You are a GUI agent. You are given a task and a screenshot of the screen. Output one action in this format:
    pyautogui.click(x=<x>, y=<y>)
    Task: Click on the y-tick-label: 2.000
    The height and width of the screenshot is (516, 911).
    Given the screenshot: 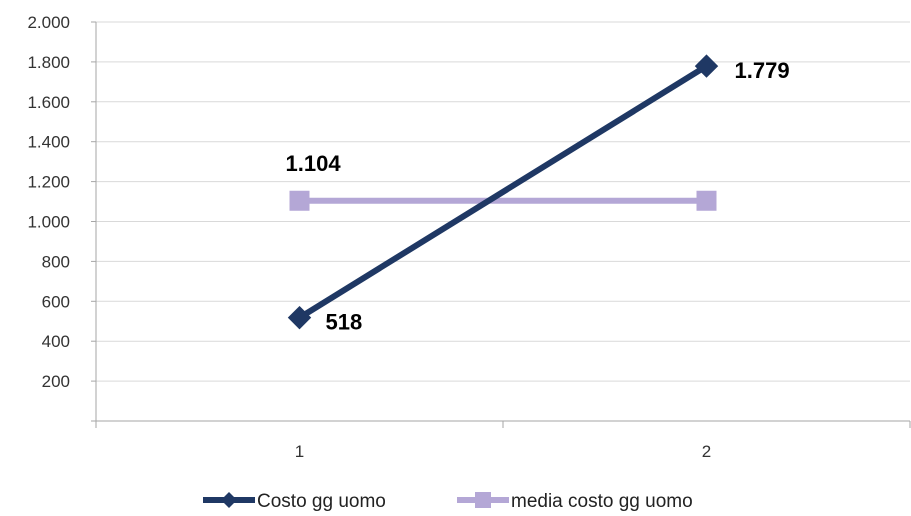 What is the action you would take?
    pyautogui.click(x=48, y=22)
    